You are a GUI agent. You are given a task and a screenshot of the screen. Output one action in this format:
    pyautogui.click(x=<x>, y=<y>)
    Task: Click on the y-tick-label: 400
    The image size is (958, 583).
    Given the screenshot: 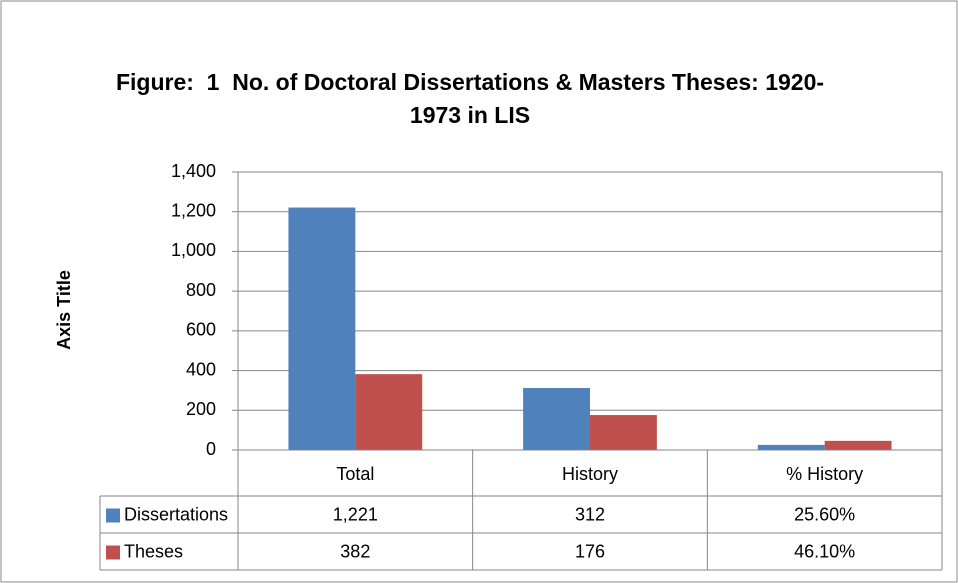 What is the action you would take?
    pyautogui.click(x=201, y=369)
    